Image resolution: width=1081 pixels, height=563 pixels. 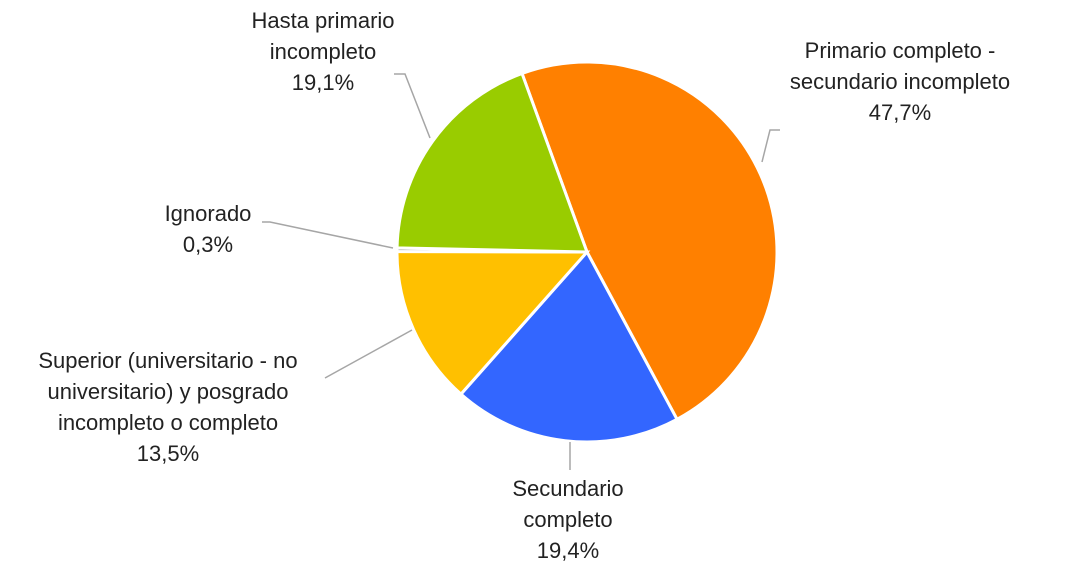 I want to click on slice-label: Hasta primario incompleto, so click(x=322, y=36).